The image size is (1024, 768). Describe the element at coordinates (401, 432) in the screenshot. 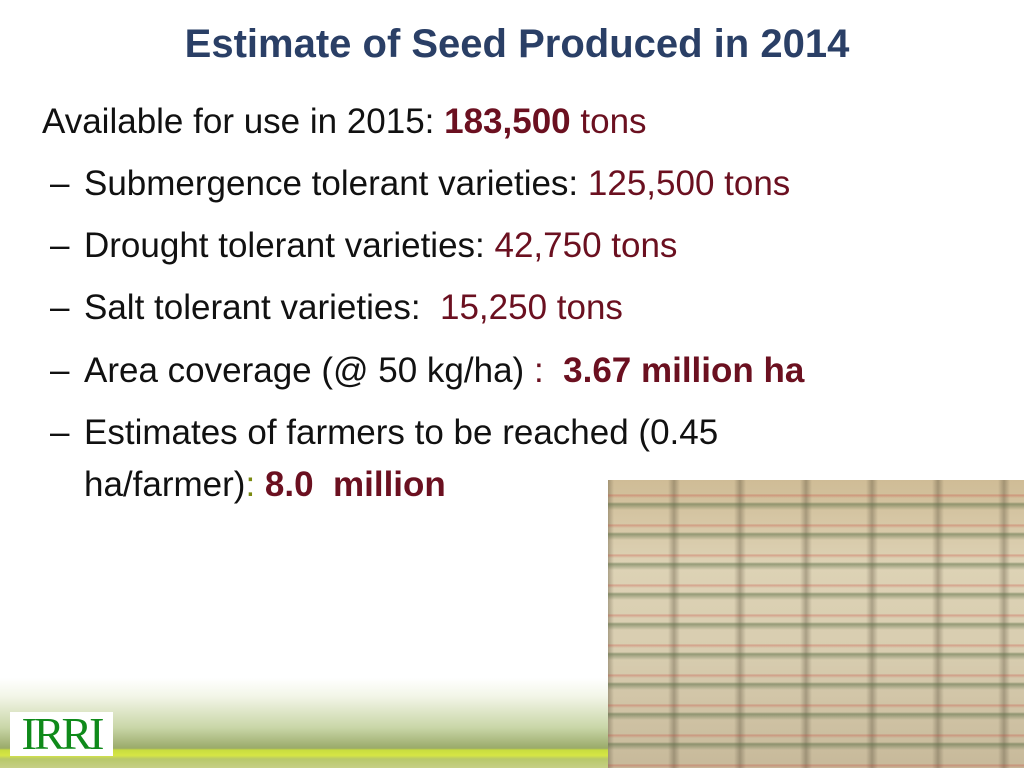

I see `bullet-label: Estimates of farmers to be reached (0.45` at that location.